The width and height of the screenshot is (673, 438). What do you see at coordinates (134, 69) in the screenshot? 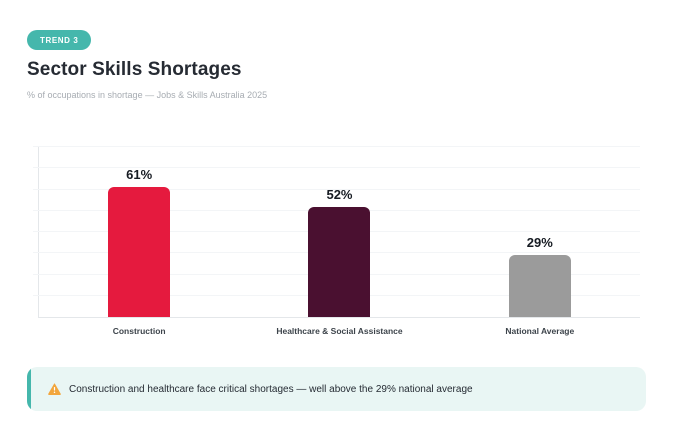
I see `page-title: Sector Skills Shortages` at bounding box center [134, 69].